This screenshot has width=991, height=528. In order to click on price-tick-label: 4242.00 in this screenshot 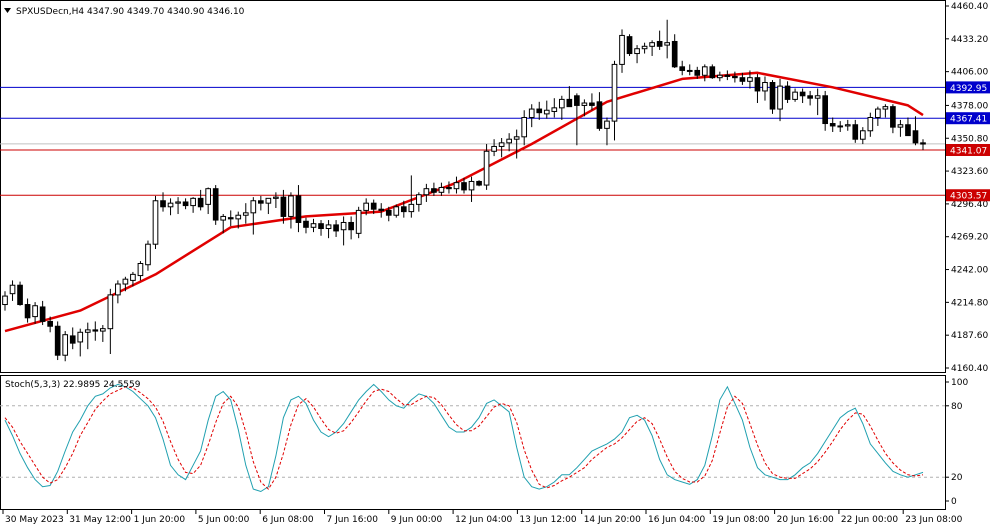, I will do `click(969, 271)`.